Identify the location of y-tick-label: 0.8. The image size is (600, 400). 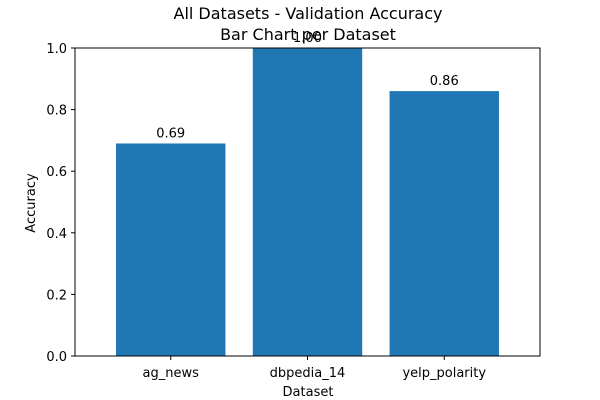
(56, 111).